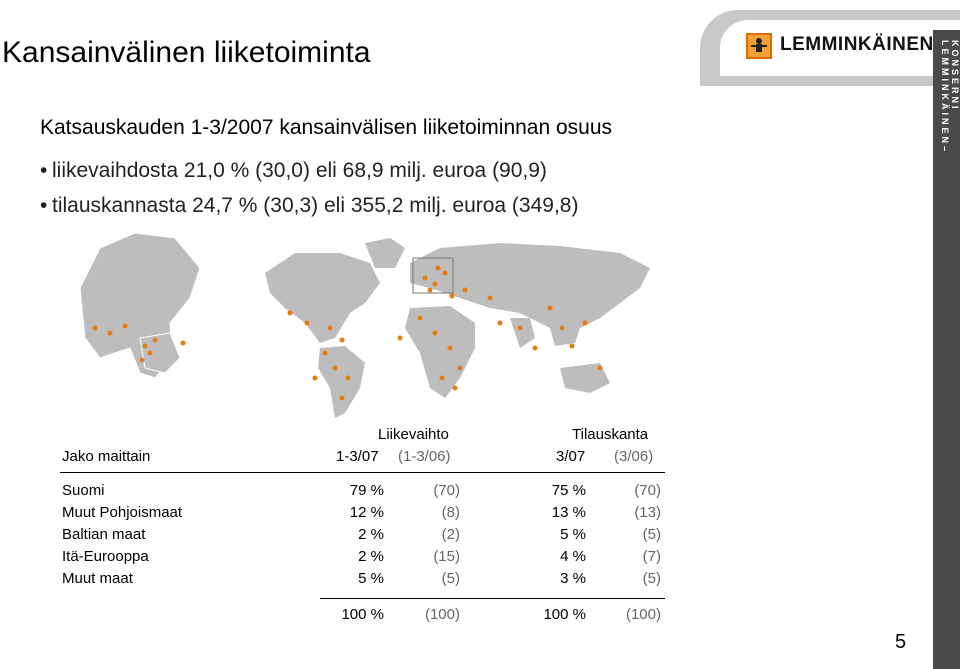 This screenshot has height=669, width=960. What do you see at coordinates (445, 333) in the screenshot?
I see `map-dots` at bounding box center [445, 333].